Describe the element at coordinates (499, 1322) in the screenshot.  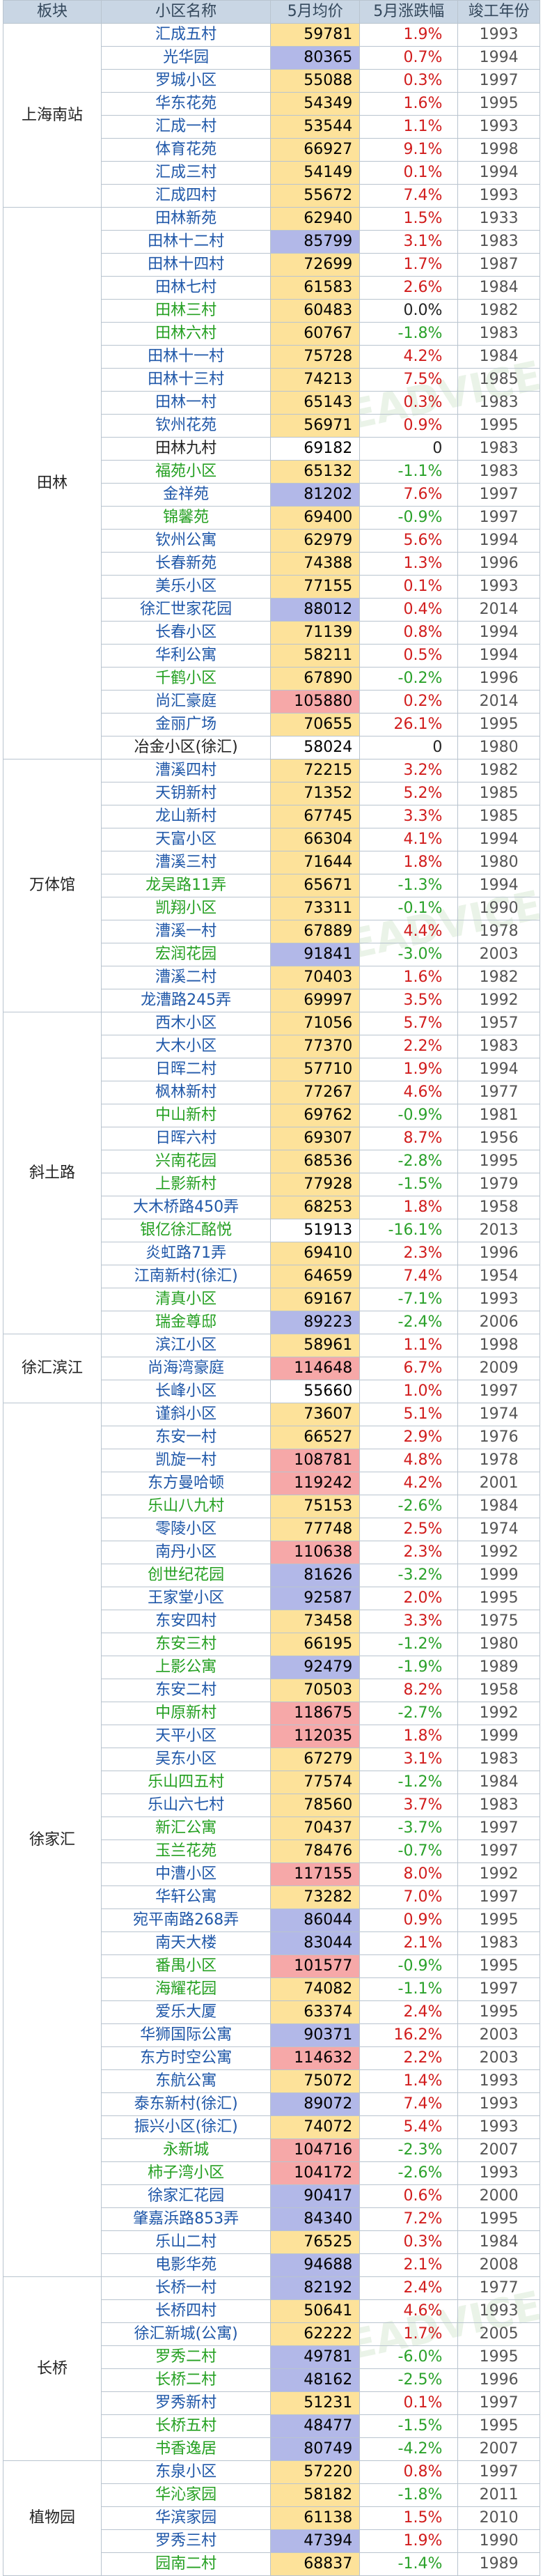
I see `year-cell: 2006` at that location.